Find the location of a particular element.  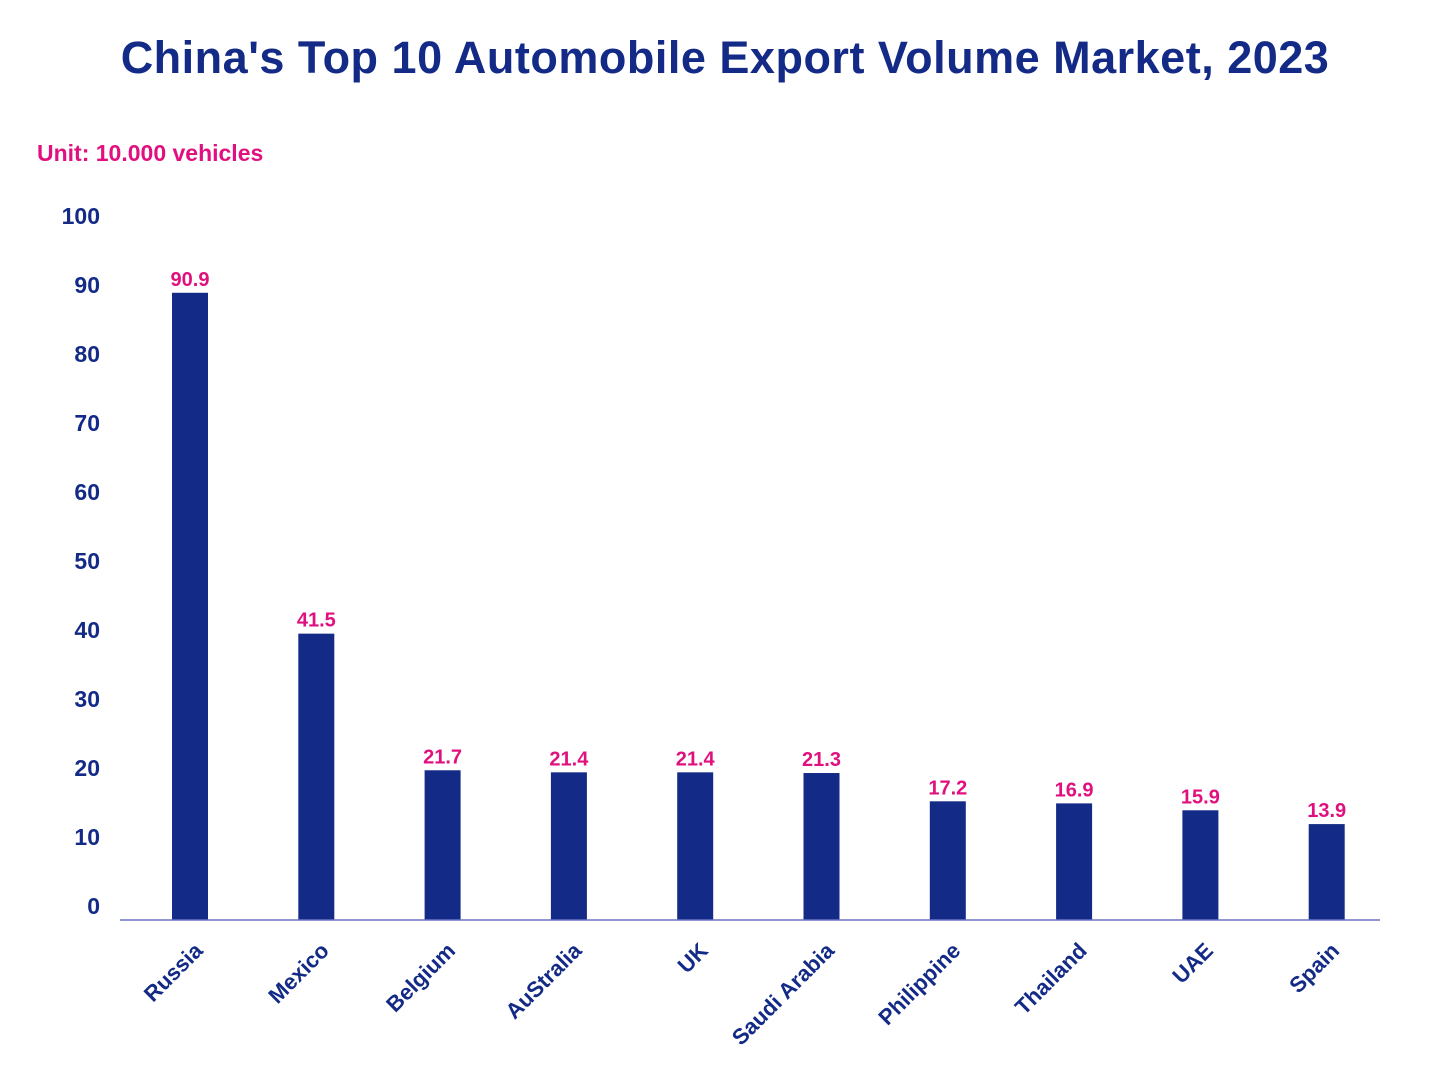

y-tick-label: 50 is located at coordinates (87, 561).